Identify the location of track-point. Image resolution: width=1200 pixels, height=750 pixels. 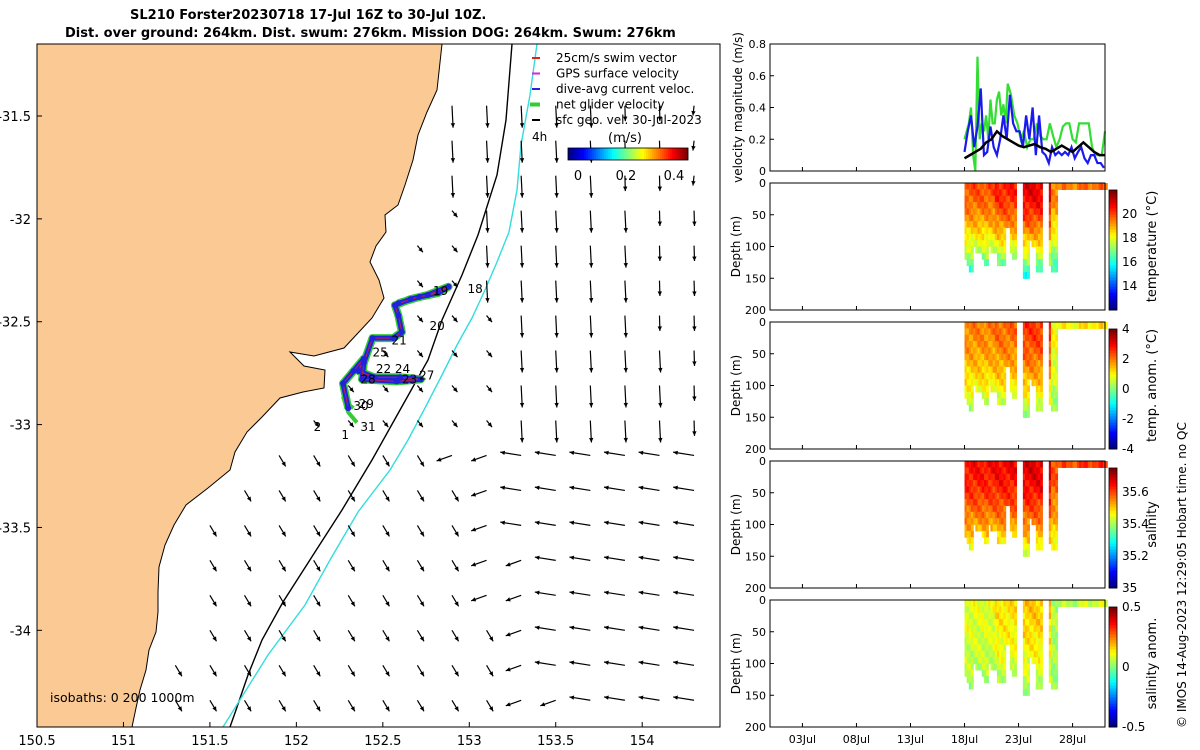
(348, 408).